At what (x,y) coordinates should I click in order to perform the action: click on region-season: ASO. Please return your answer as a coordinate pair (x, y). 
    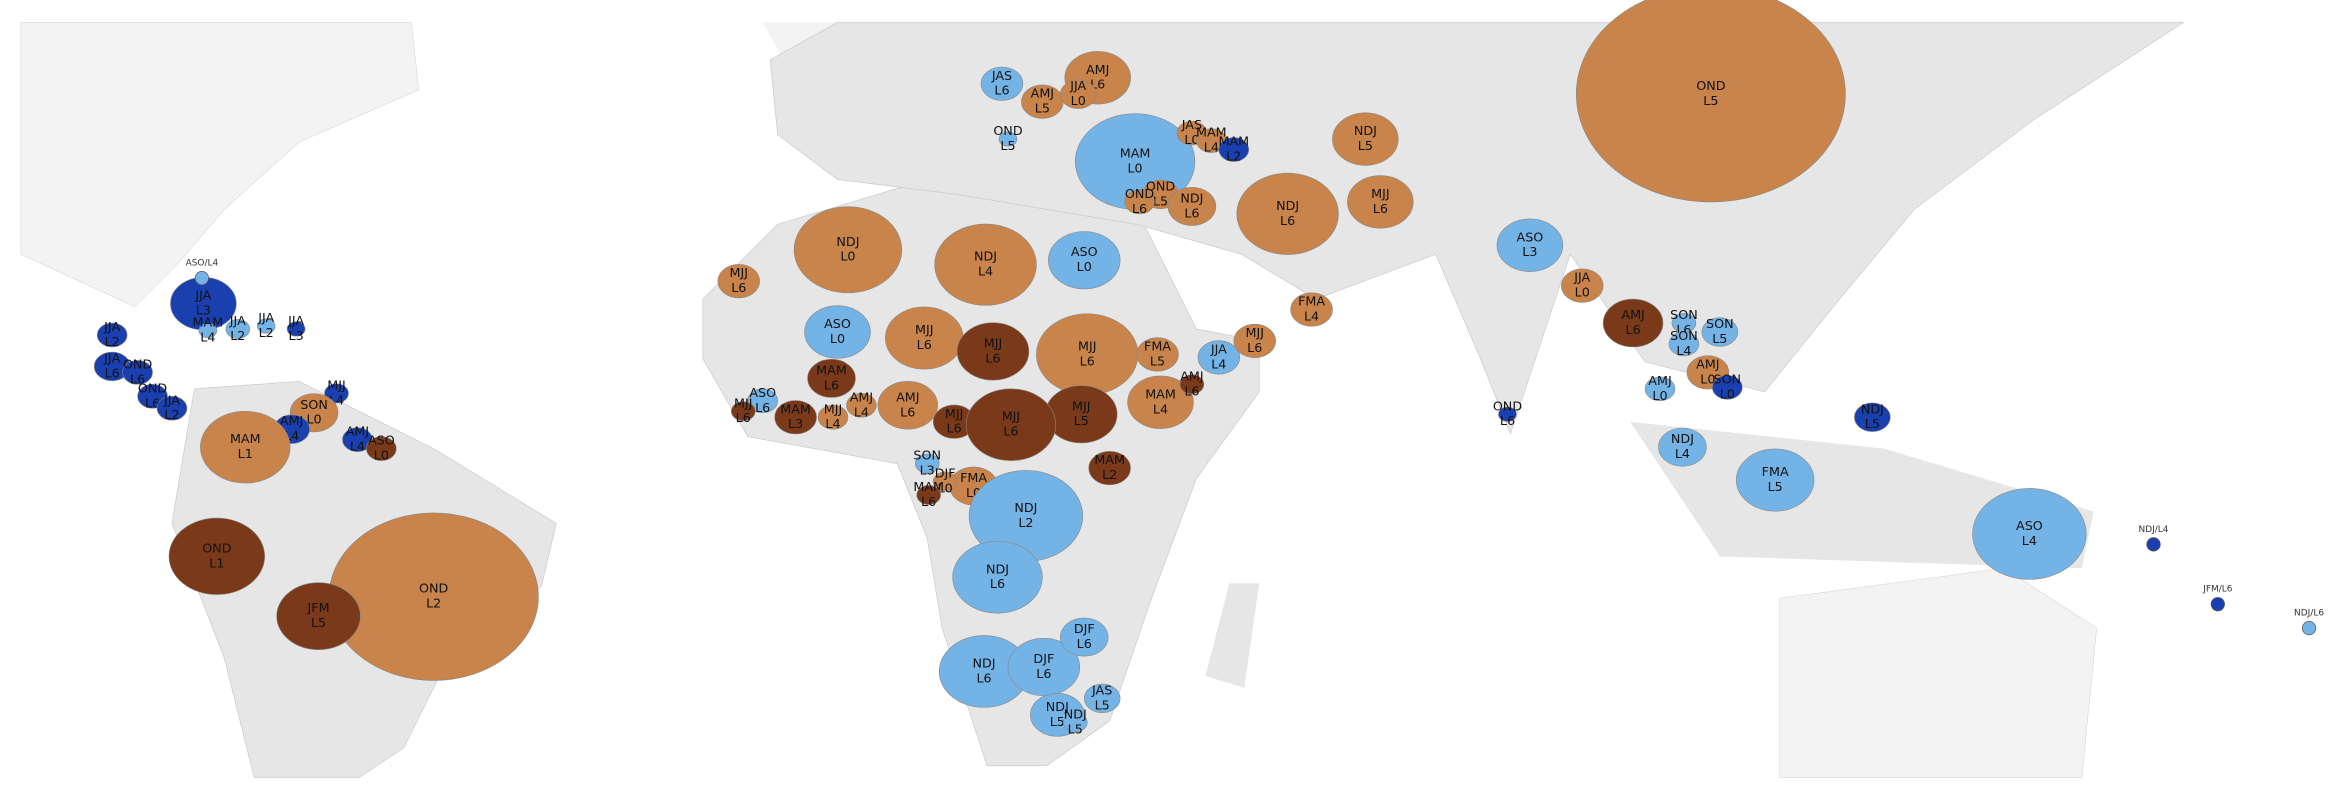
    Looking at the image, I should click on (1084, 251).